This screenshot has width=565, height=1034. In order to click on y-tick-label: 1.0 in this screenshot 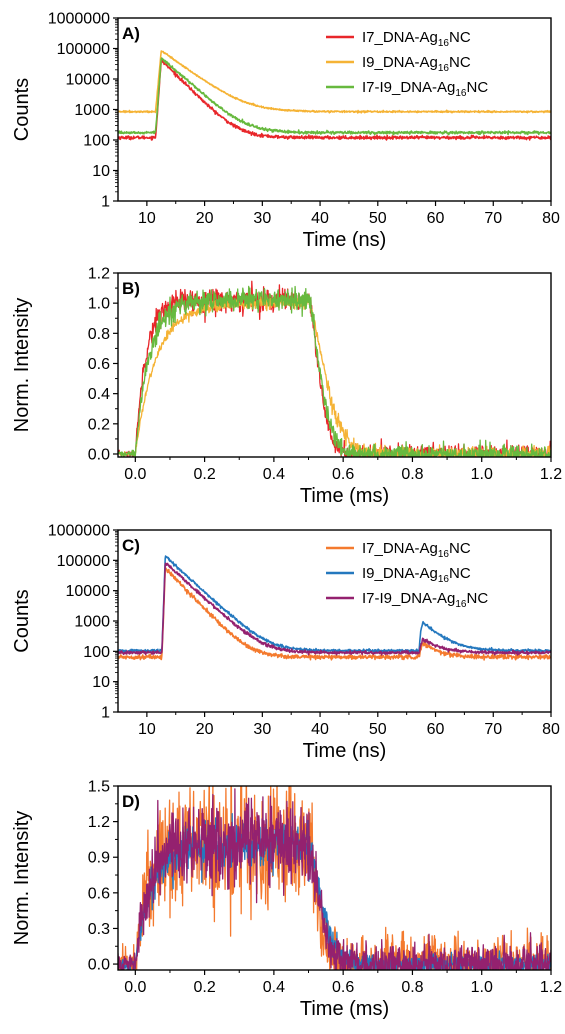, I will do `click(99, 304)`.